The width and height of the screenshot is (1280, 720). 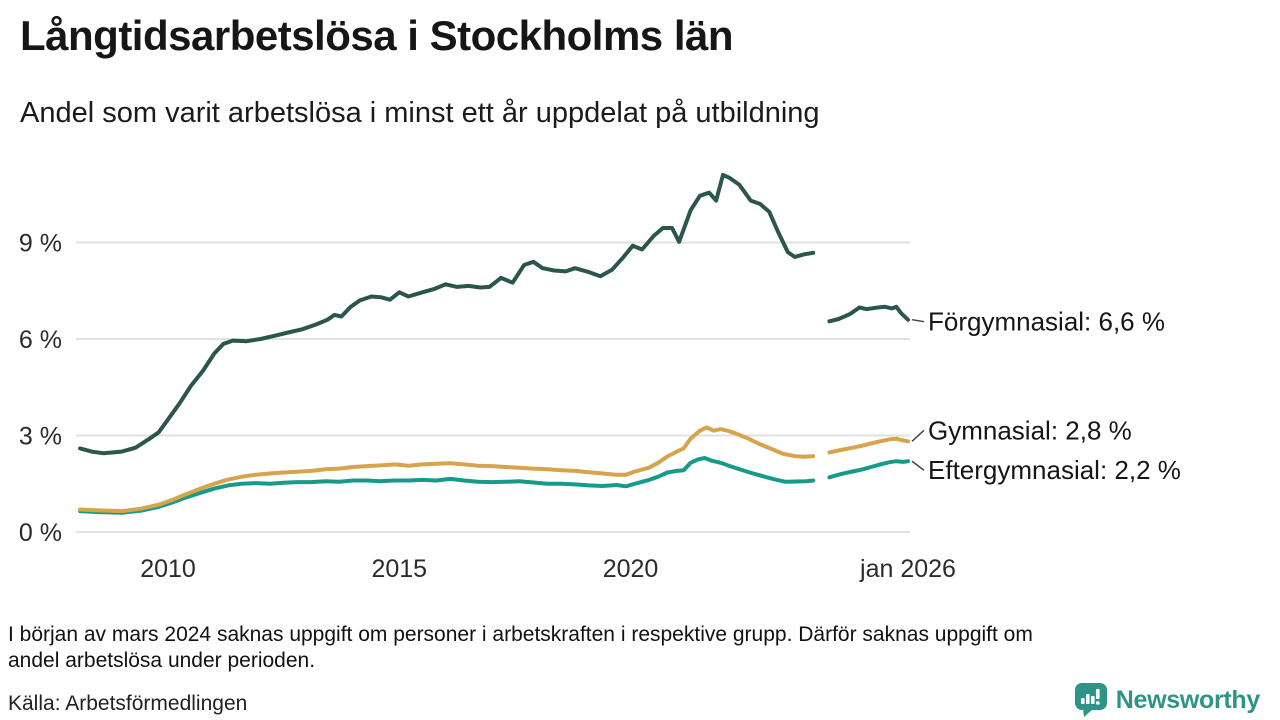 I want to click on series-line-forgymnasial, so click(x=868, y=314).